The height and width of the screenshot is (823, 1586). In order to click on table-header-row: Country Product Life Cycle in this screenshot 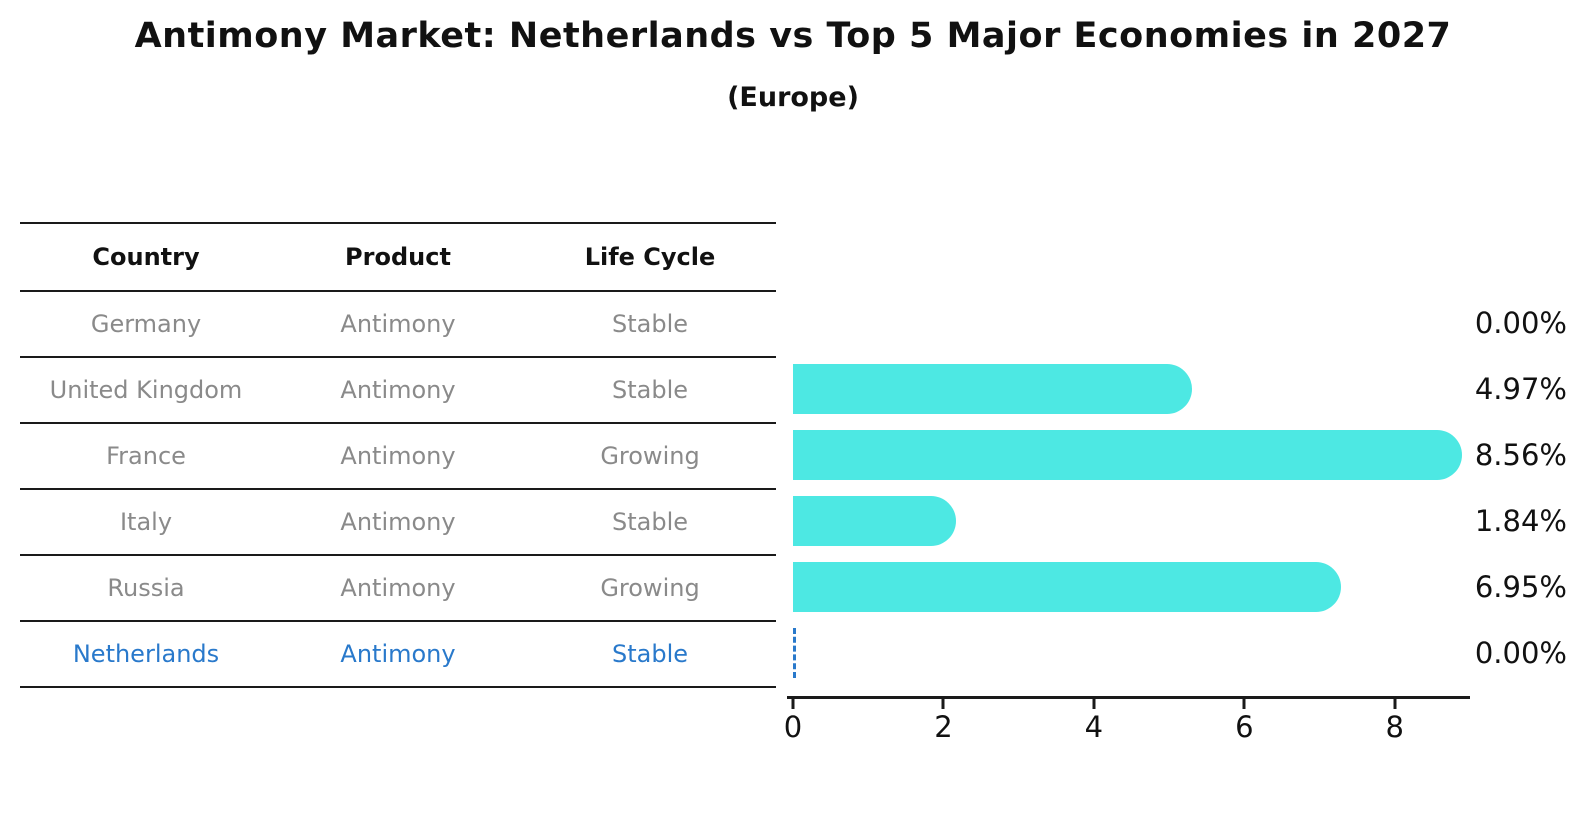, I will do `click(398, 258)`.